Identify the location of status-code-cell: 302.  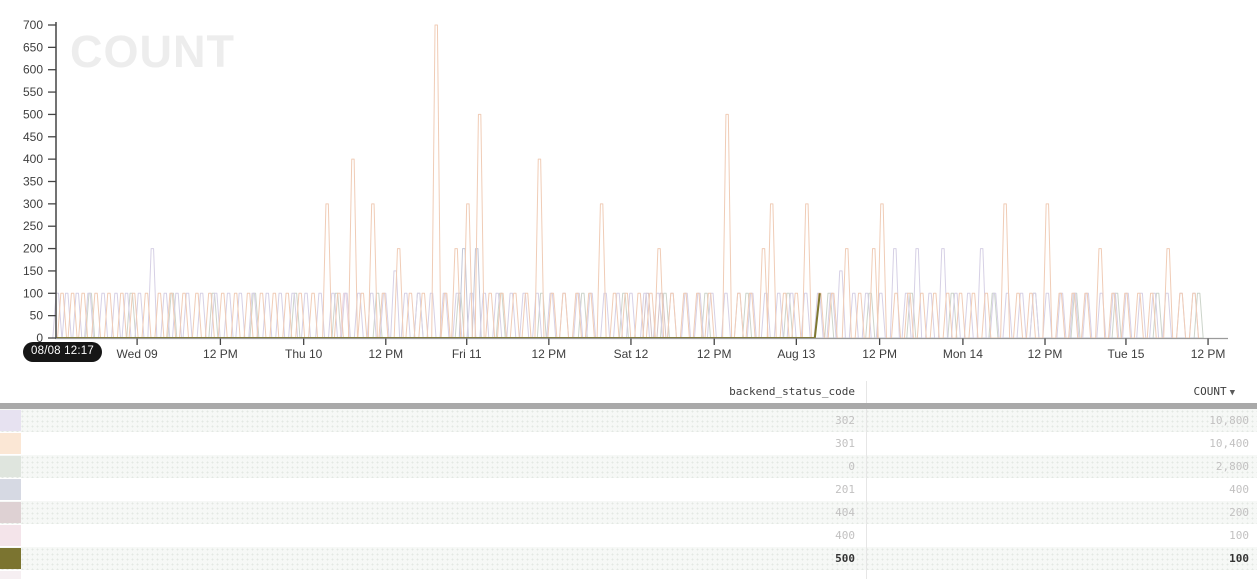
(845, 420).